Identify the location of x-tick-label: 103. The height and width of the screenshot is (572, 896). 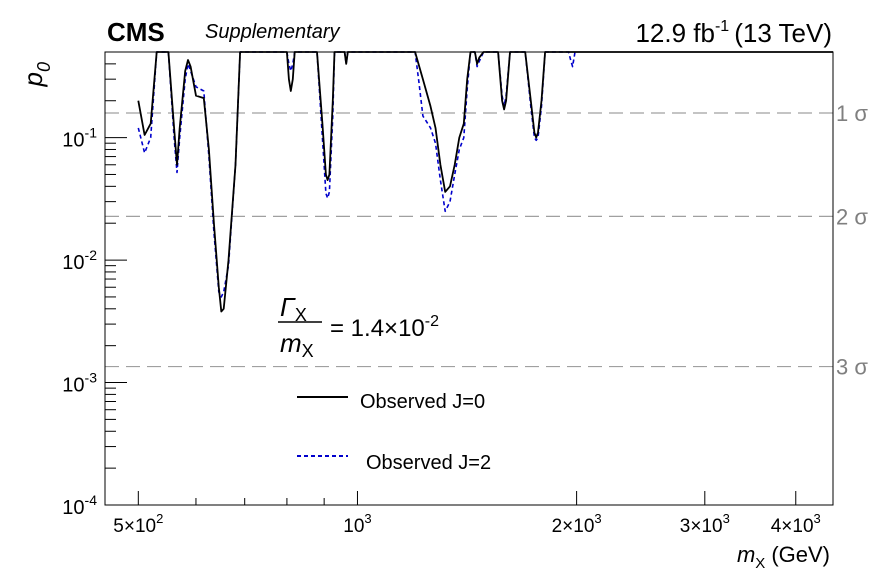
(357, 524).